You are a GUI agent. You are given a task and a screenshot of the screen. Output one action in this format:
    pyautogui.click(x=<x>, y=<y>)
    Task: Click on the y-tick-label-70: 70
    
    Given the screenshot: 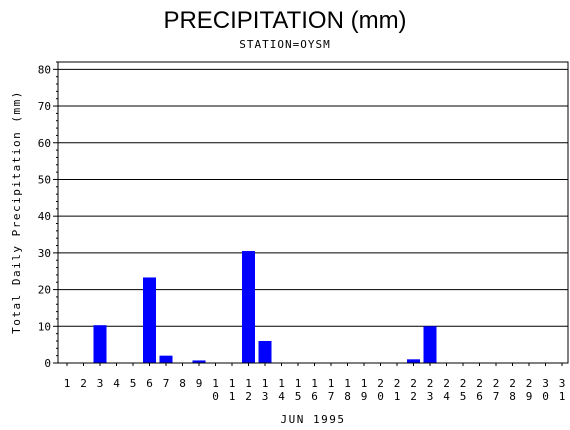 What is the action you would take?
    pyautogui.click(x=44, y=106)
    